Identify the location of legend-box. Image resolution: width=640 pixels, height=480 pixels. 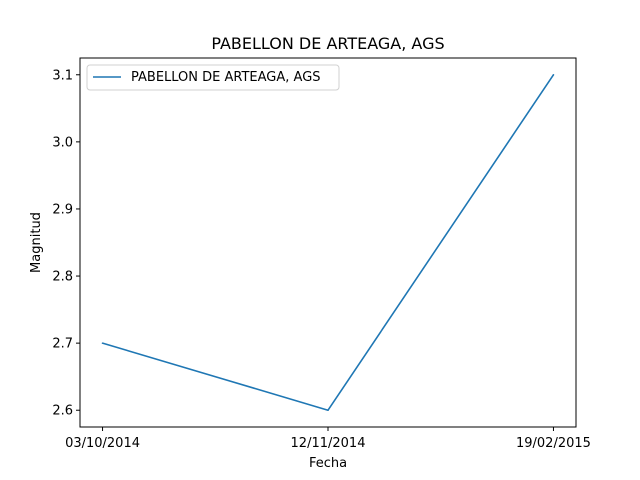
(213, 77).